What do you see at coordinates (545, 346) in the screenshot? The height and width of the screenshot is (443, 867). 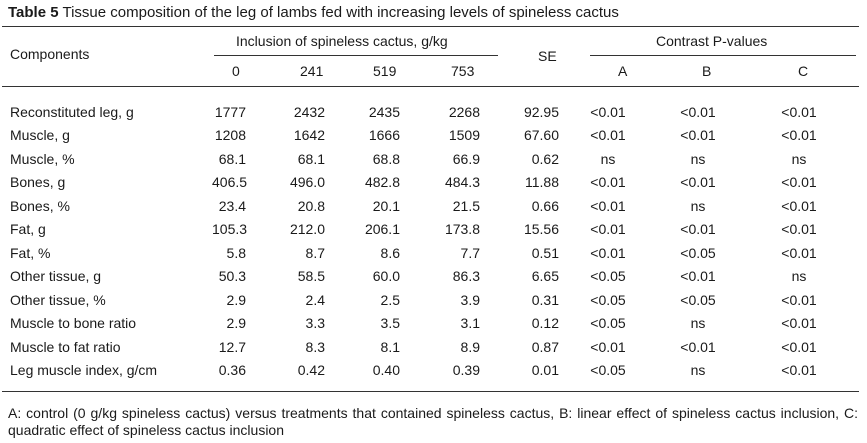 I see `se-cell: 0.87` at bounding box center [545, 346].